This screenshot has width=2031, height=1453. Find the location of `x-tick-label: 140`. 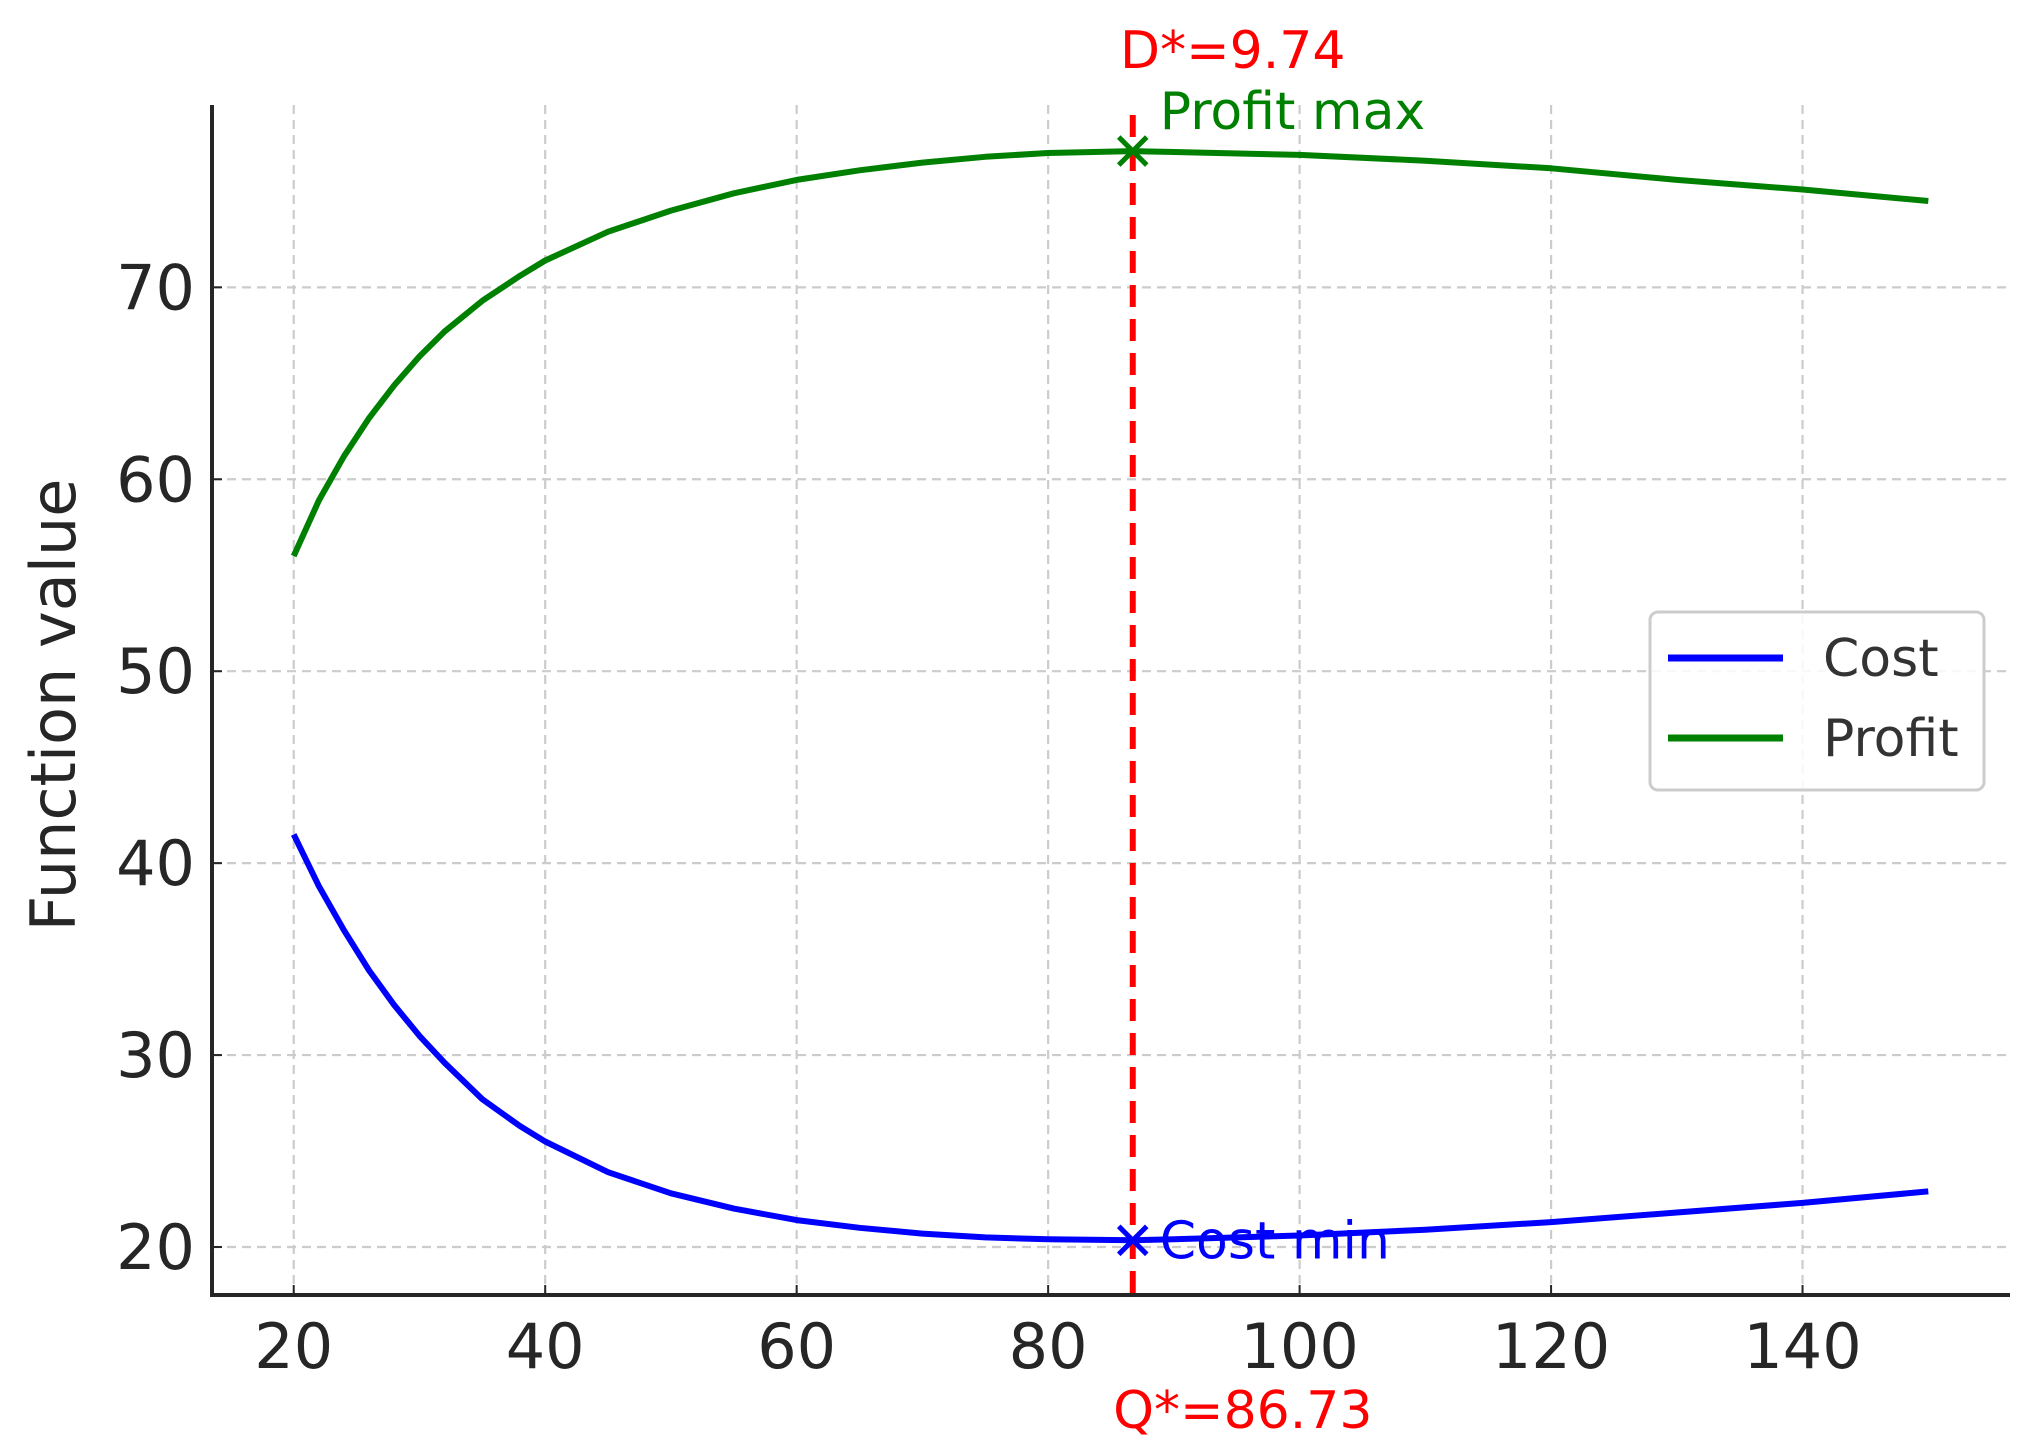

x-tick-label: 140 is located at coordinates (1802, 1346).